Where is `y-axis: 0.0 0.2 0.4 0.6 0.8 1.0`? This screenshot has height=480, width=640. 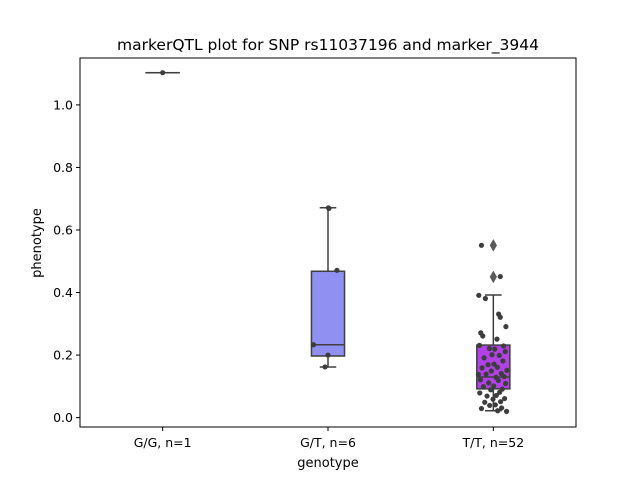 y-axis: 0.0 0.2 0.4 0.6 0.8 1.0 is located at coordinates (66, 261).